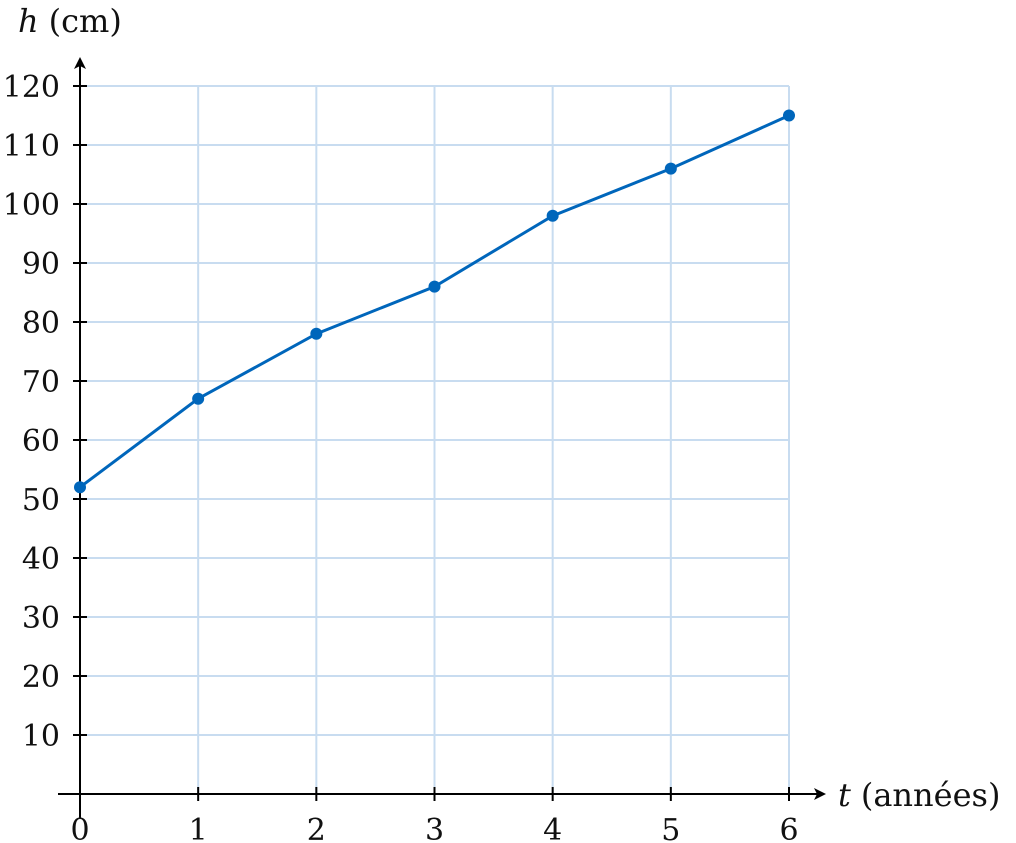 The height and width of the screenshot is (843, 1016). I want to click on x-axis-unit: (années), so click(931, 795).